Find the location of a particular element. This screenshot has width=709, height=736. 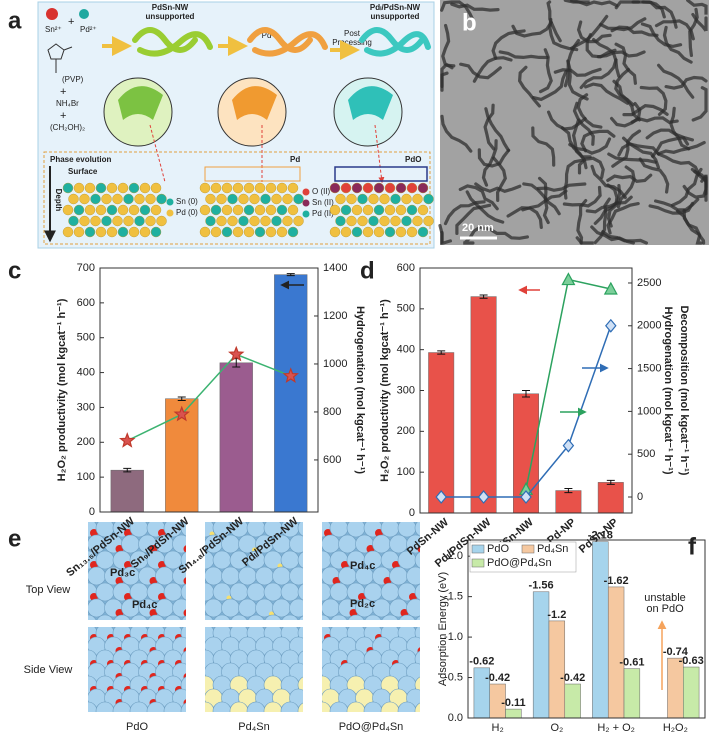

y-tick-label: -1.0 is located at coordinates (453, 637).